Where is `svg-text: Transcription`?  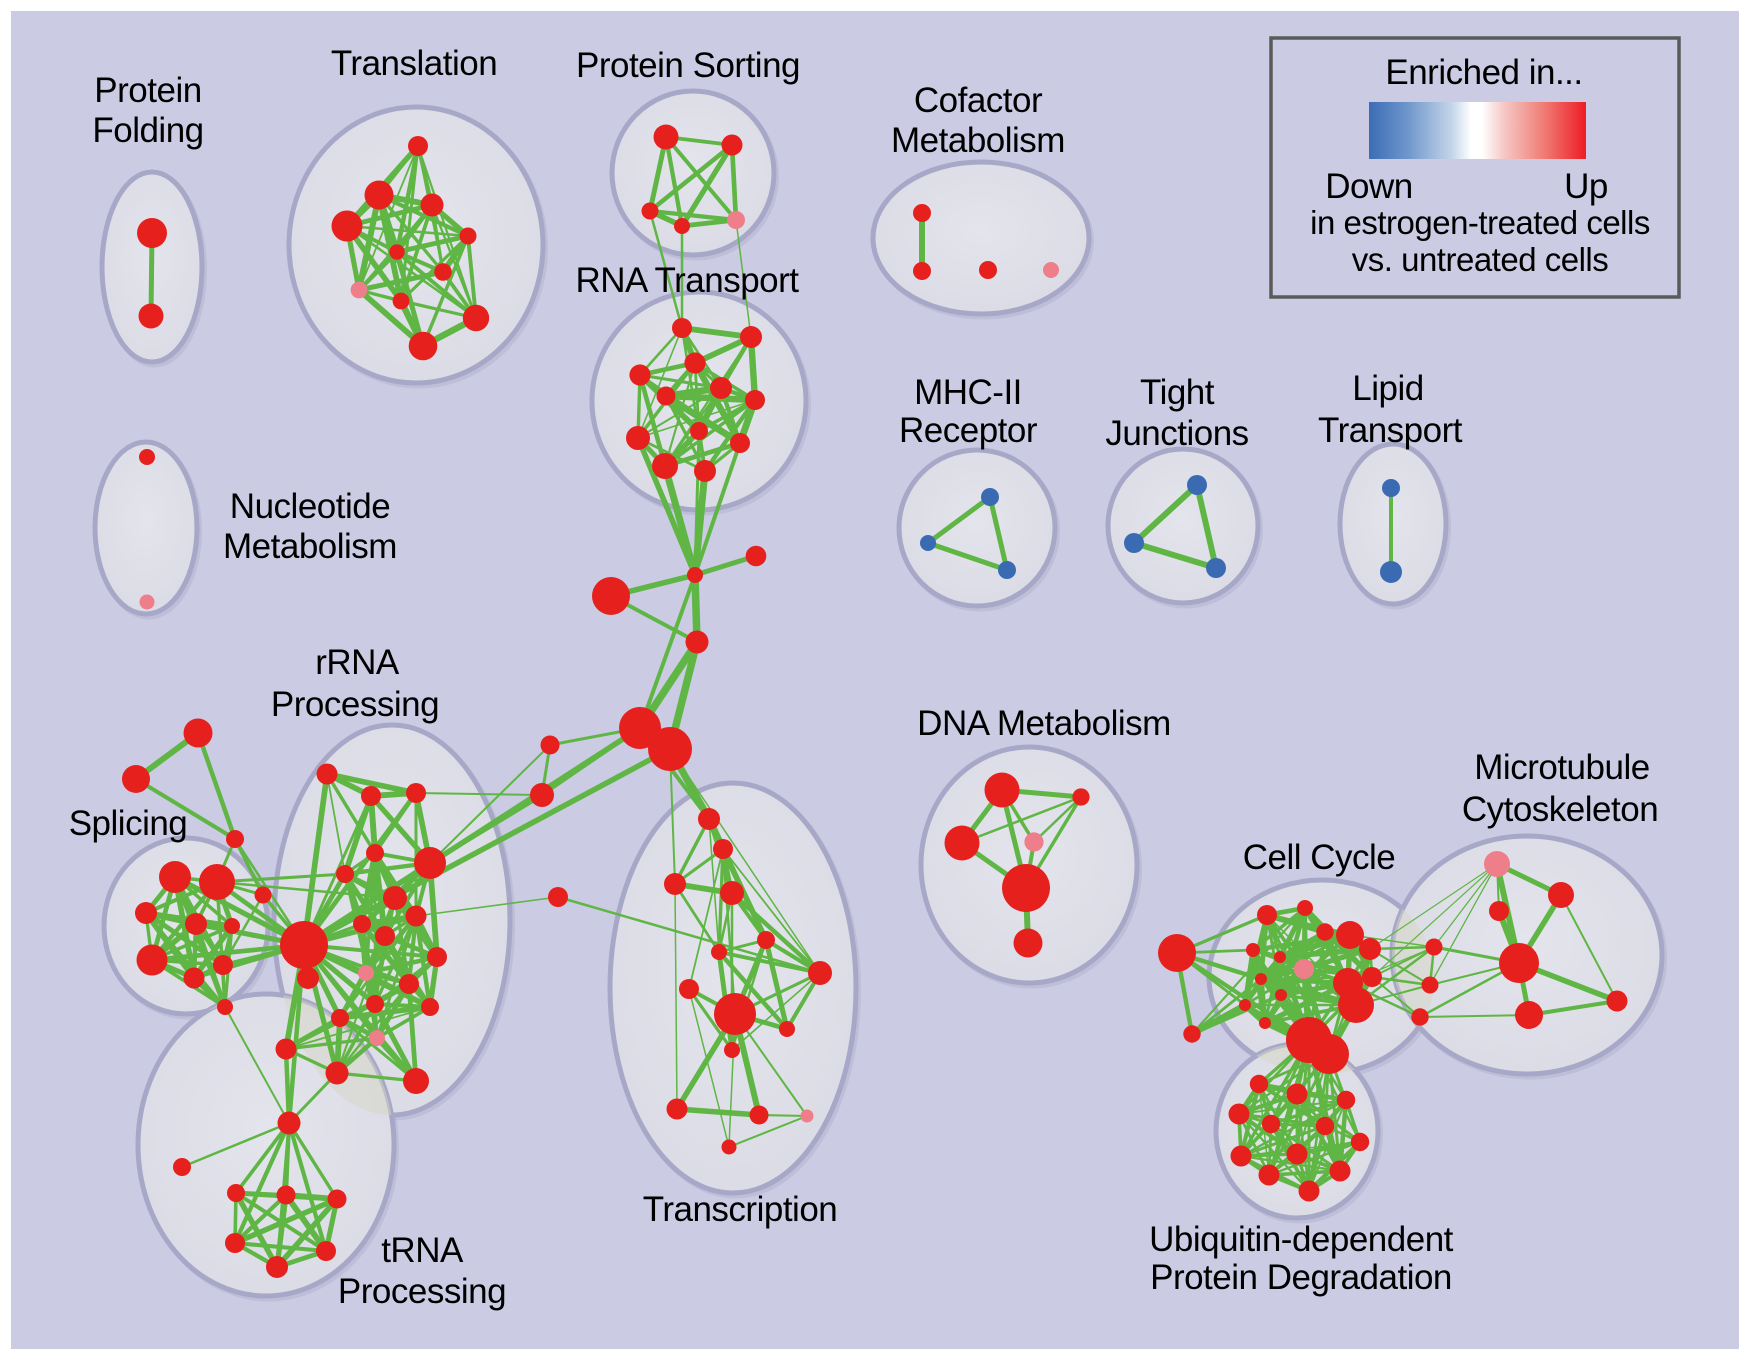 svg-text: Transcription is located at coordinates (740, 1209).